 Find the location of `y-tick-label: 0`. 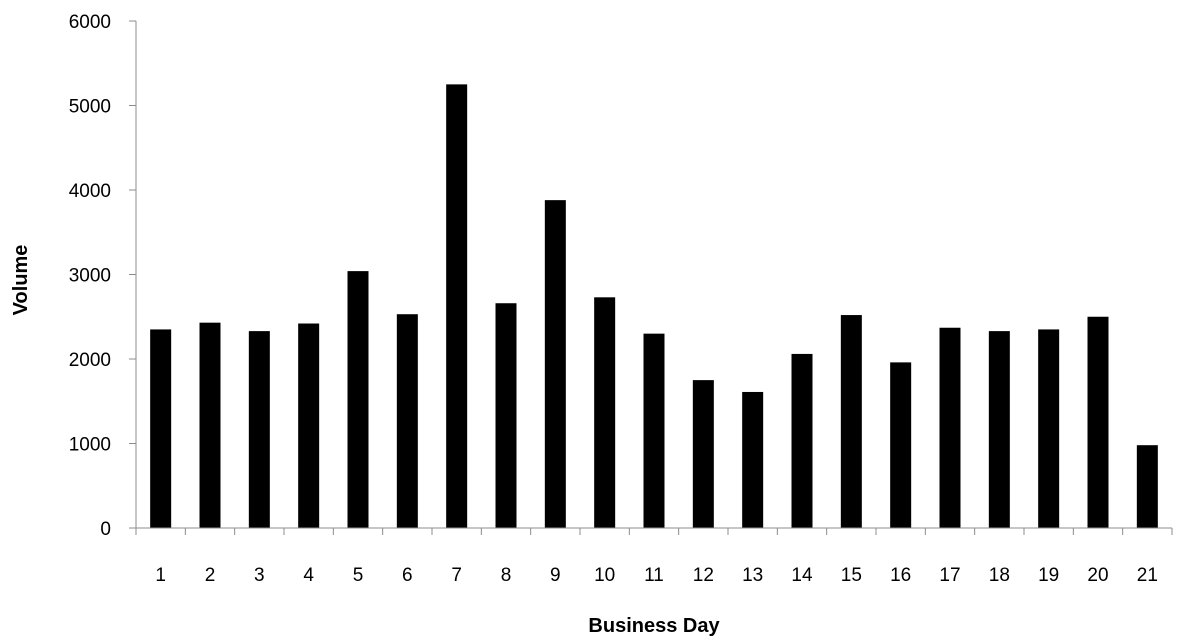

y-tick-label: 0 is located at coordinates (105, 529).